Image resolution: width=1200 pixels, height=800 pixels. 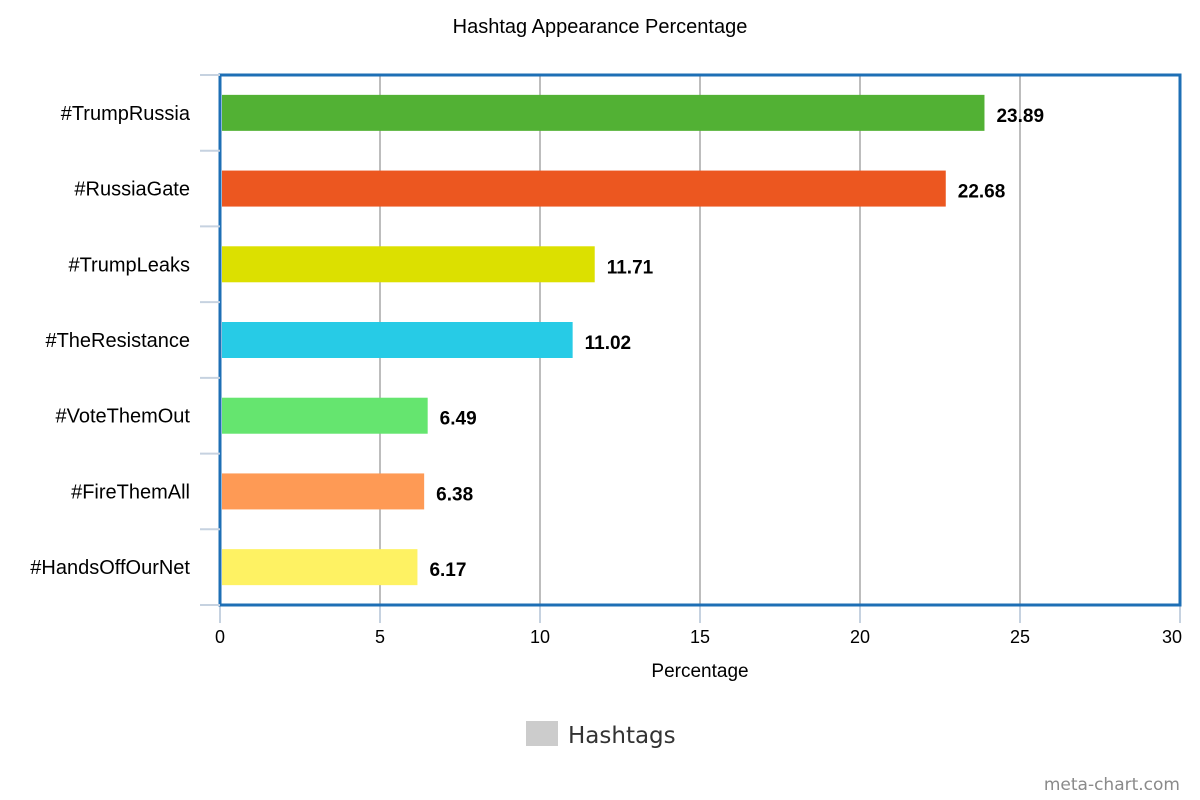 I want to click on category-label: #TrumpLeaks, so click(x=129, y=265).